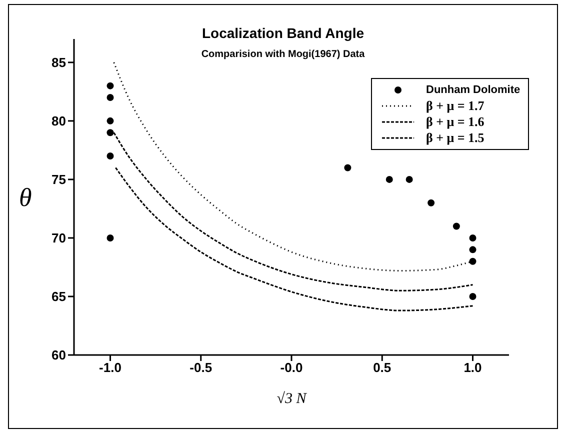 This screenshot has width=566, height=441. I want to click on y-tick-label: 65, so click(59, 296).